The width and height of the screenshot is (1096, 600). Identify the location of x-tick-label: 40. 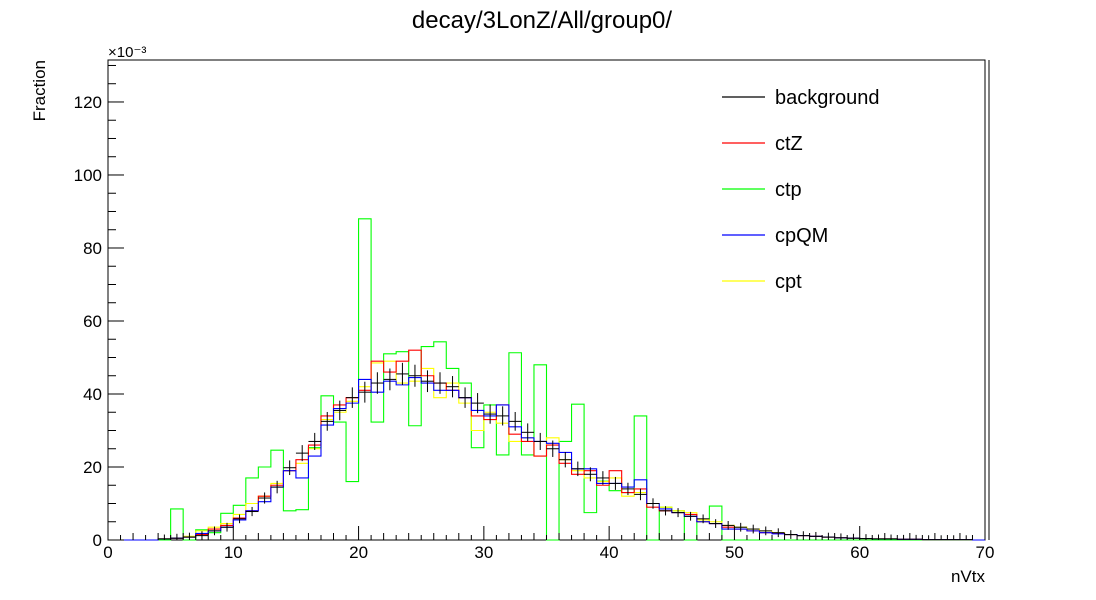
(609, 552).